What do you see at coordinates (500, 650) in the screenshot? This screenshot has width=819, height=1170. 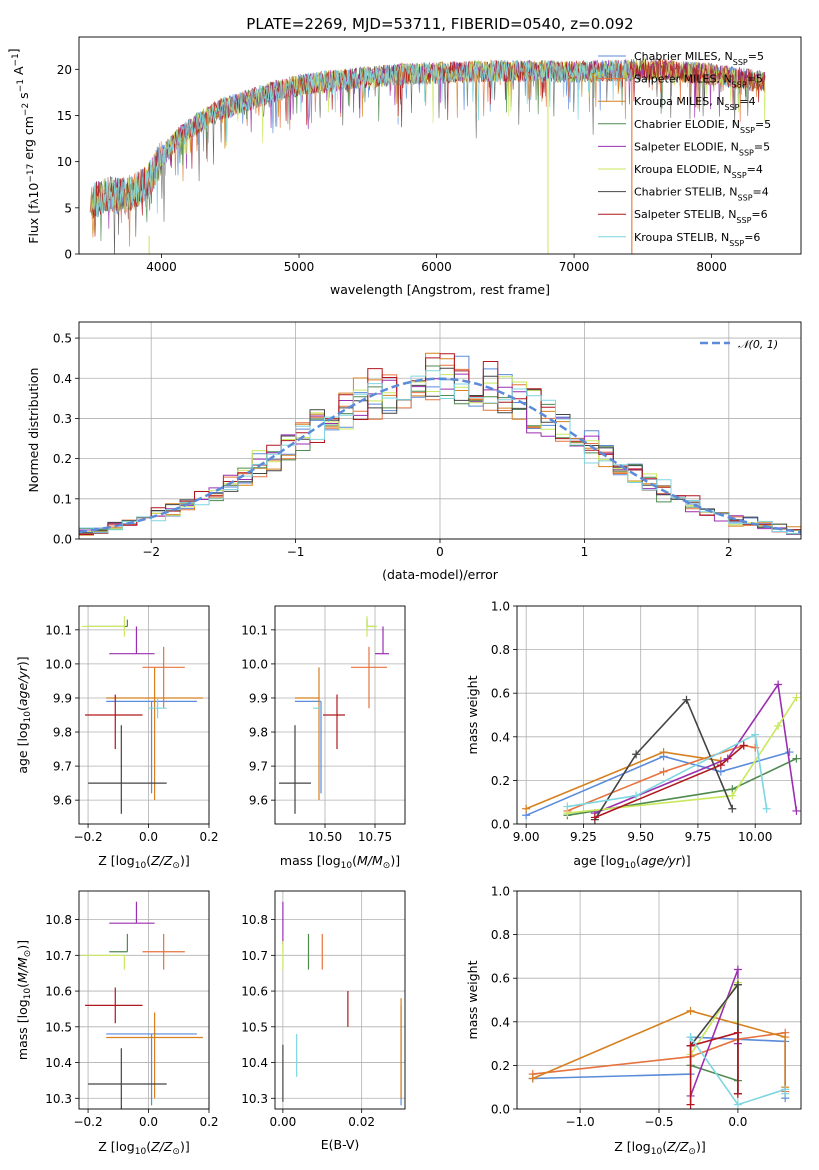 I see `mass_weight_vs_age-ytick-label: 0.8` at bounding box center [500, 650].